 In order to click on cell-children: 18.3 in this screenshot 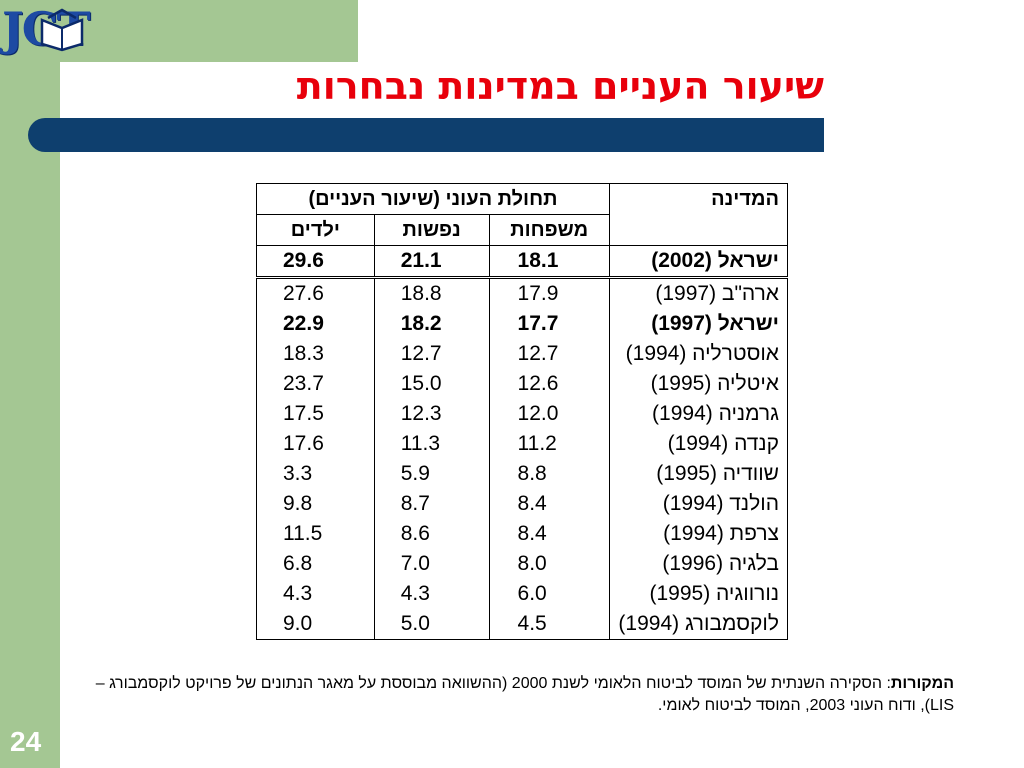, I will do `click(315, 354)`.